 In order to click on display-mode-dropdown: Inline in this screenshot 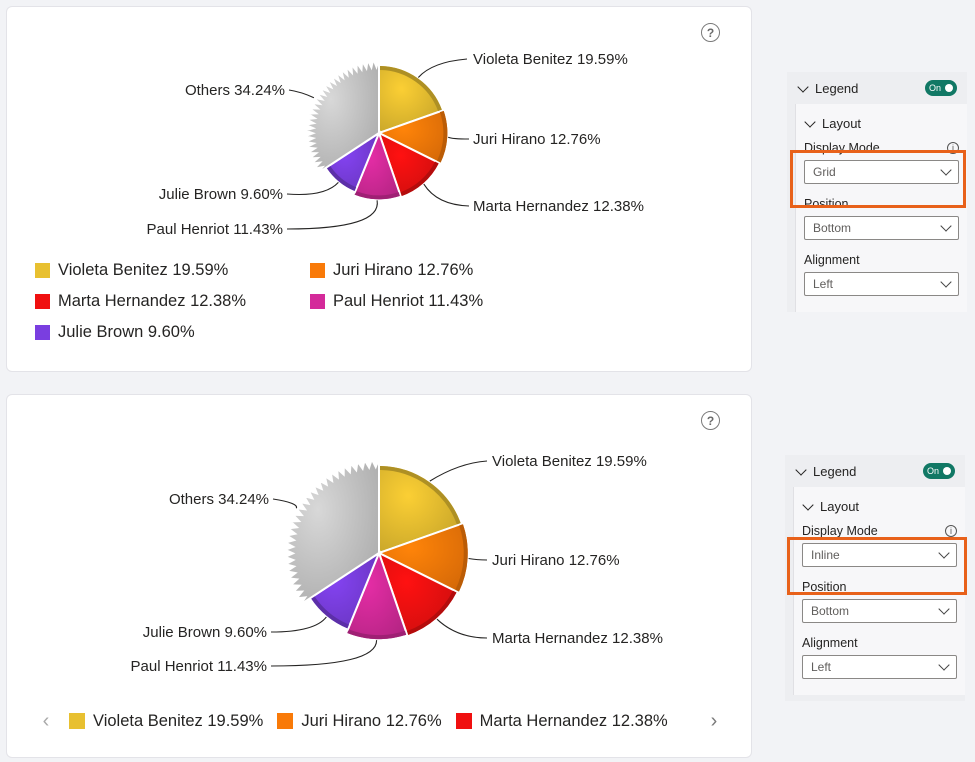, I will do `click(879, 555)`.